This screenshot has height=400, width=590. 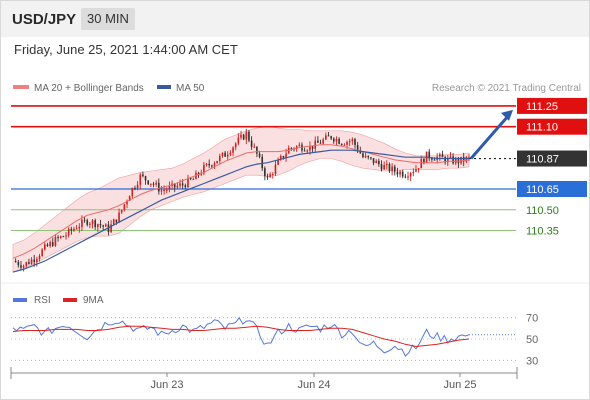 What do you see at coordinates (70, 300) in the screenshot?
I see `legend-swatch-9ma` at bounding box center [70, 300].